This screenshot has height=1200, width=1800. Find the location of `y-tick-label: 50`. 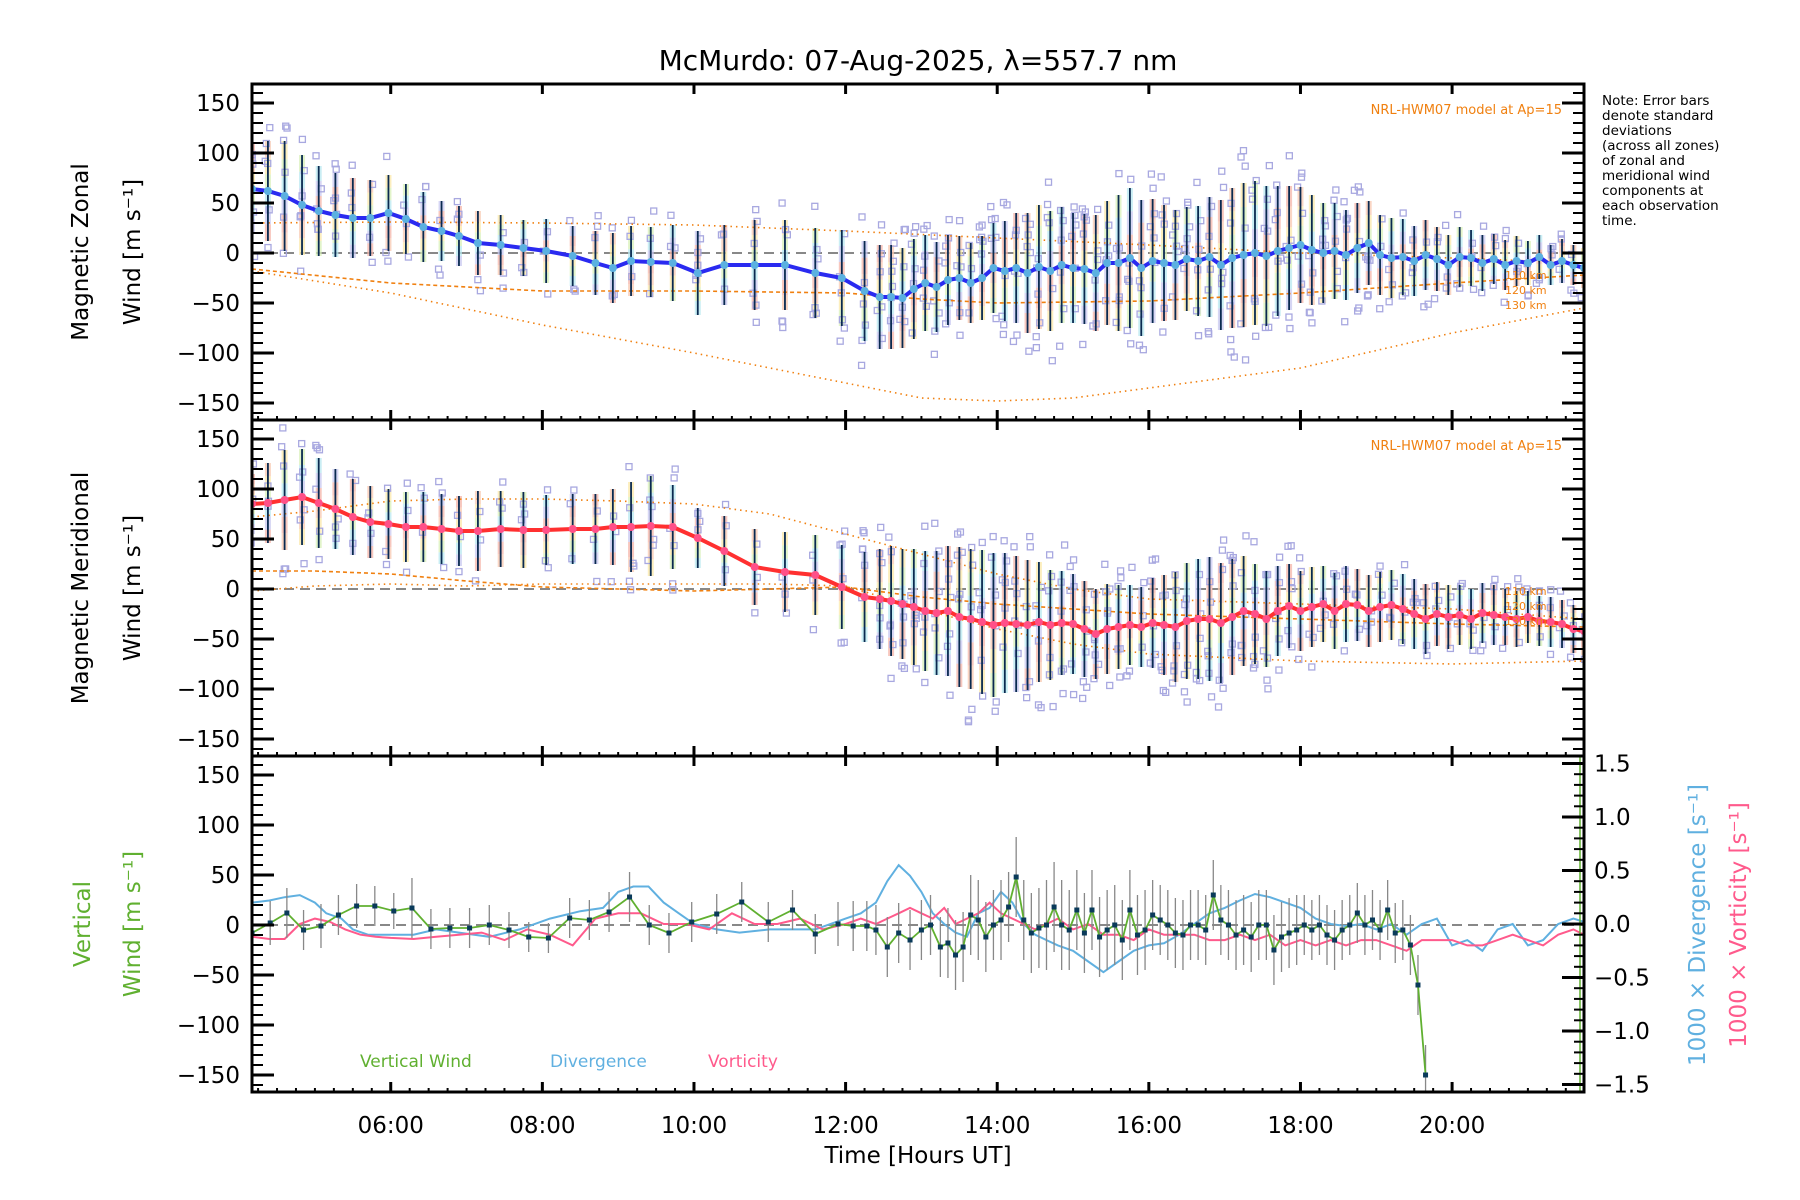

y-tick-label: 50 is located at coordinates (225, 876).